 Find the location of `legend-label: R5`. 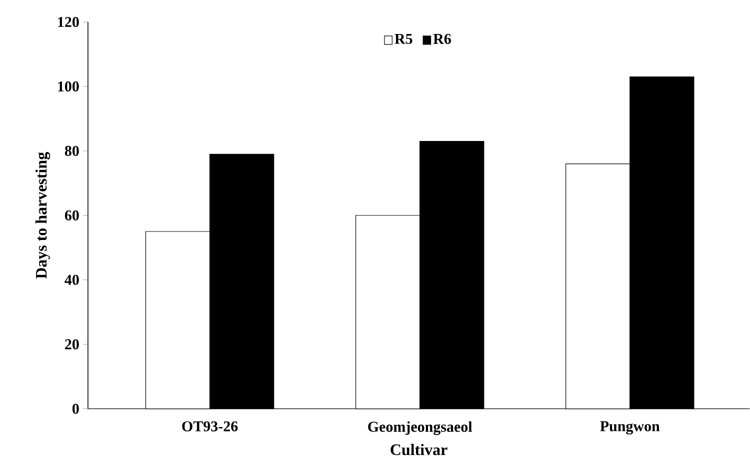

legend-label: R5 is located at coordinates (403, 39).